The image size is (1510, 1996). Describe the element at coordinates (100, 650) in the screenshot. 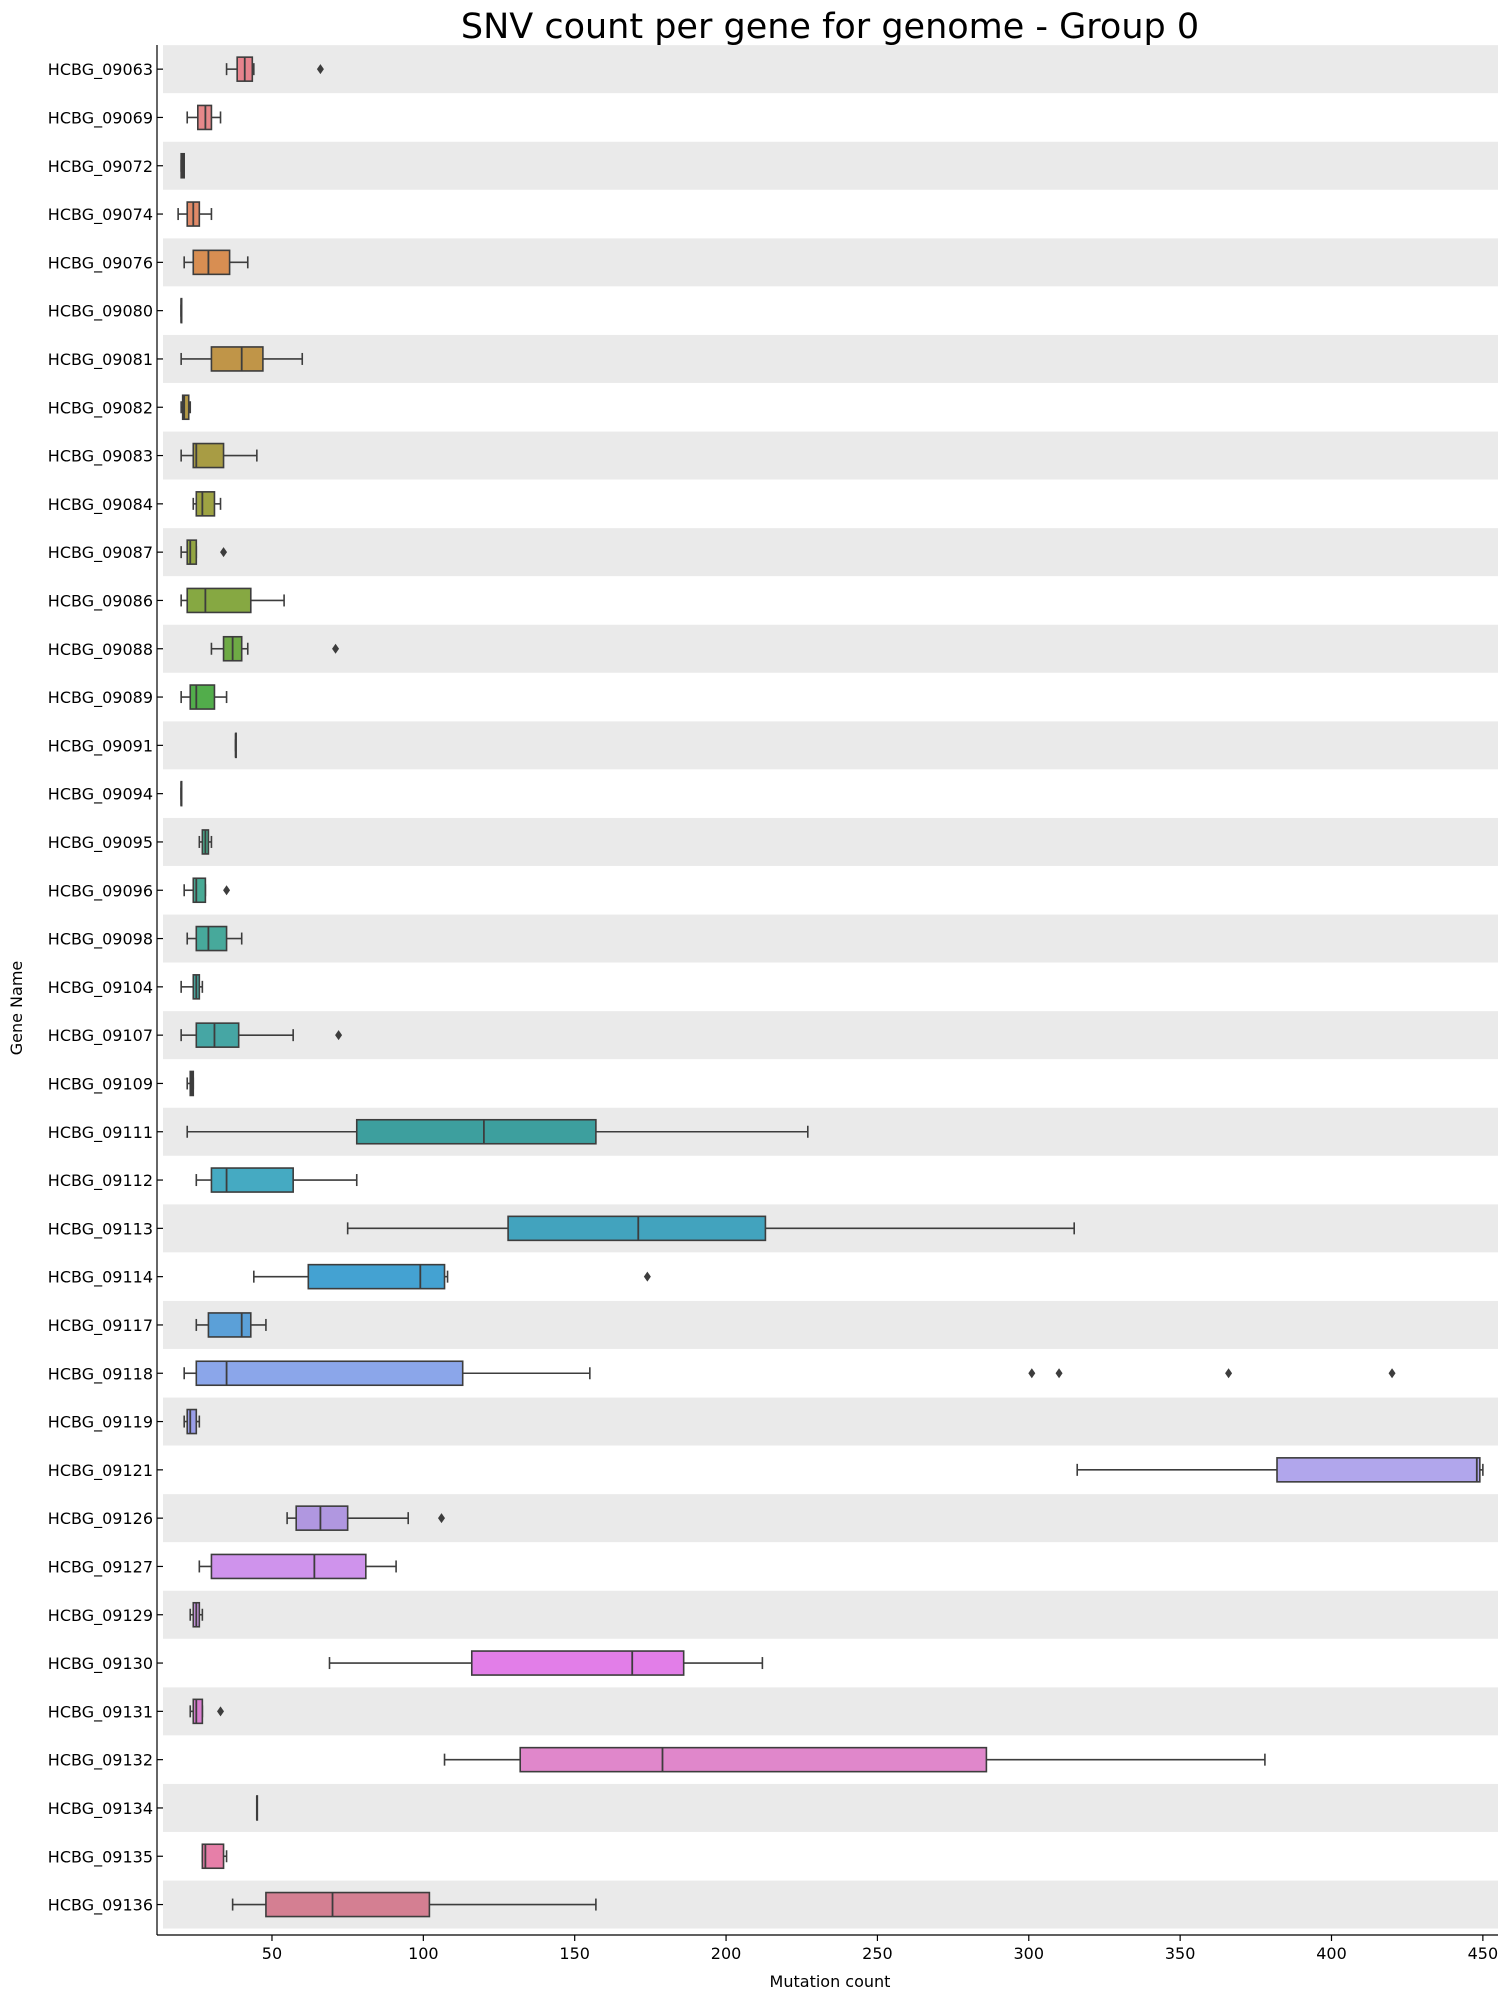

I see `y-tick-label: HCBG_09088` at that location.